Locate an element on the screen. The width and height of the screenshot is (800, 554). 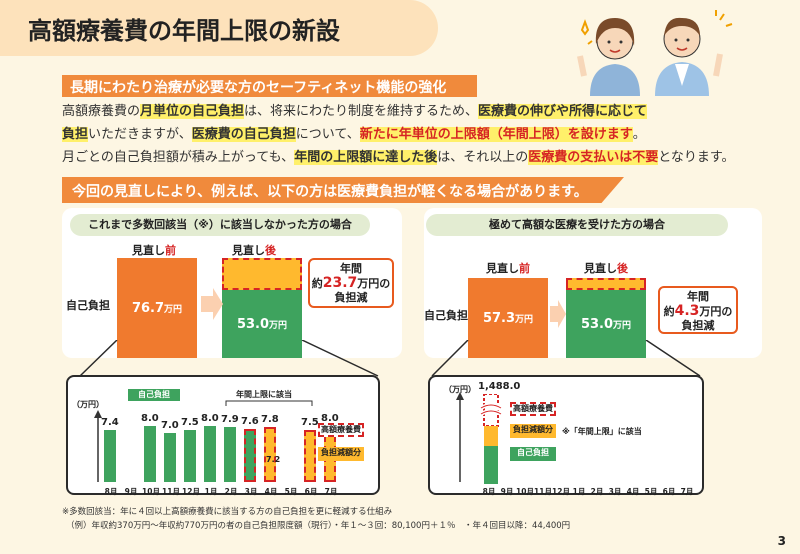
right-y-axis-arrow is located at coordinates (460, 437).